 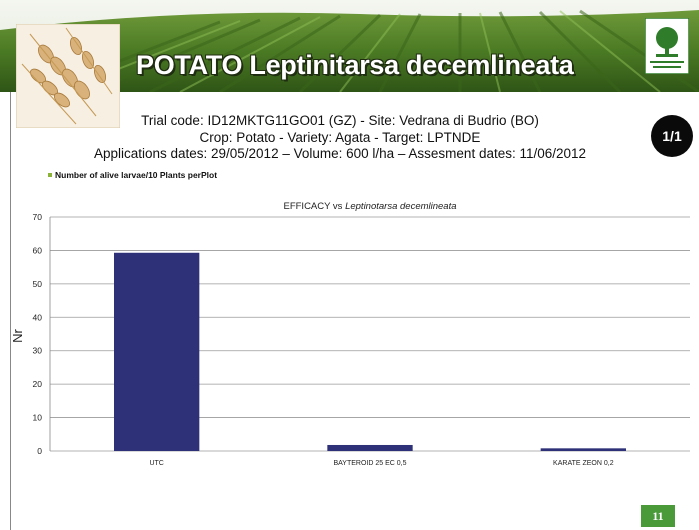 What do you see at coordinates (68, 76) in the screenshot?
I see `wheat-photo` at bounding box center [68, 76].